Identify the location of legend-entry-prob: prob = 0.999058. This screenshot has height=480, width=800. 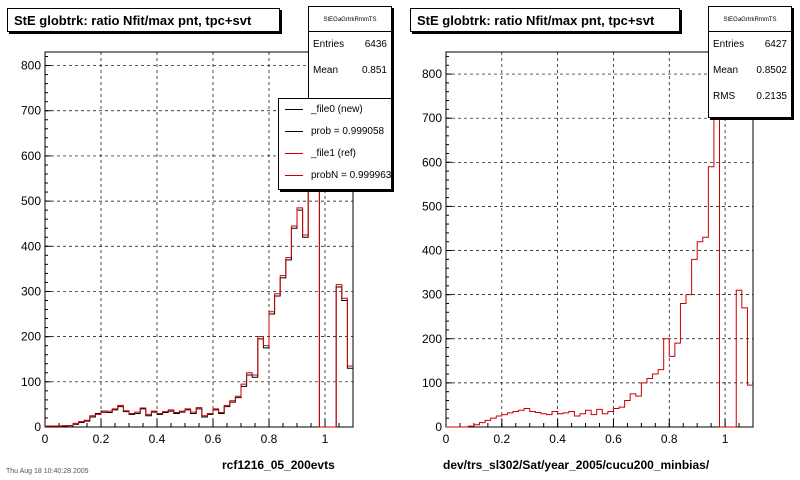
(335, 132).